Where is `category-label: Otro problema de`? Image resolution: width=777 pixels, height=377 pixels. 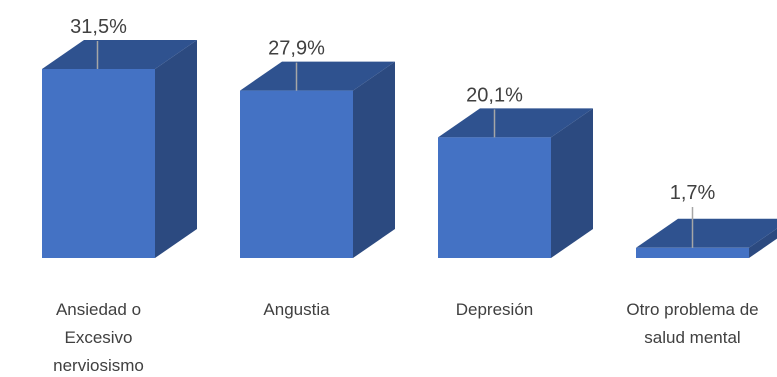
category-label: Otro problema de is located at coordinates (692, 309).